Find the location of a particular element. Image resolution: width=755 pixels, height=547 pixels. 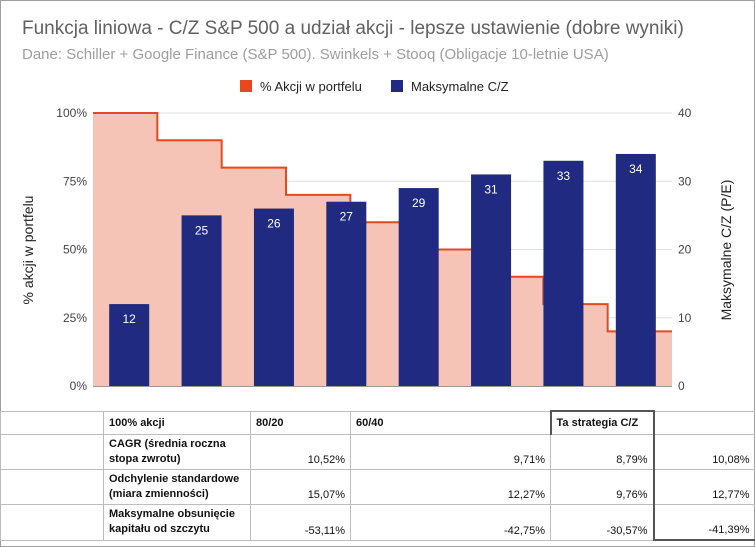

y-left-axis-title: % akcji w portfelu is located at coordinates (28, 250).